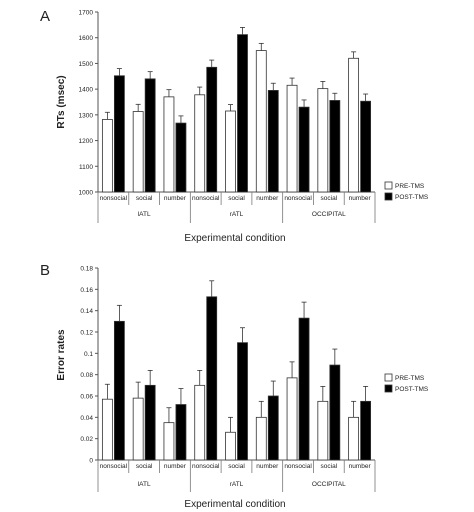 The image size is (474, 512). Describe the element at coordinates (91, 461) in the screenshot. I see `y-tick-label: 0` at that location.